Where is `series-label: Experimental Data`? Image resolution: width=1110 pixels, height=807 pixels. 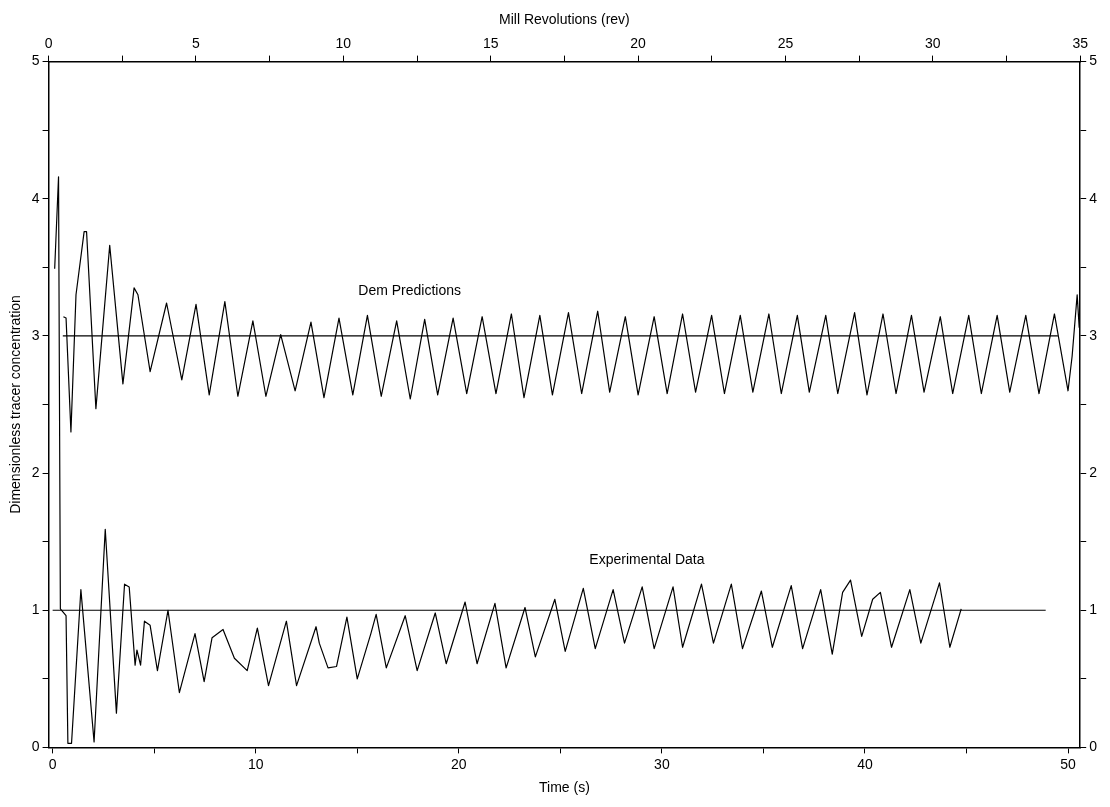 series-label: Experimental Data is located at coordinates (647, 559).